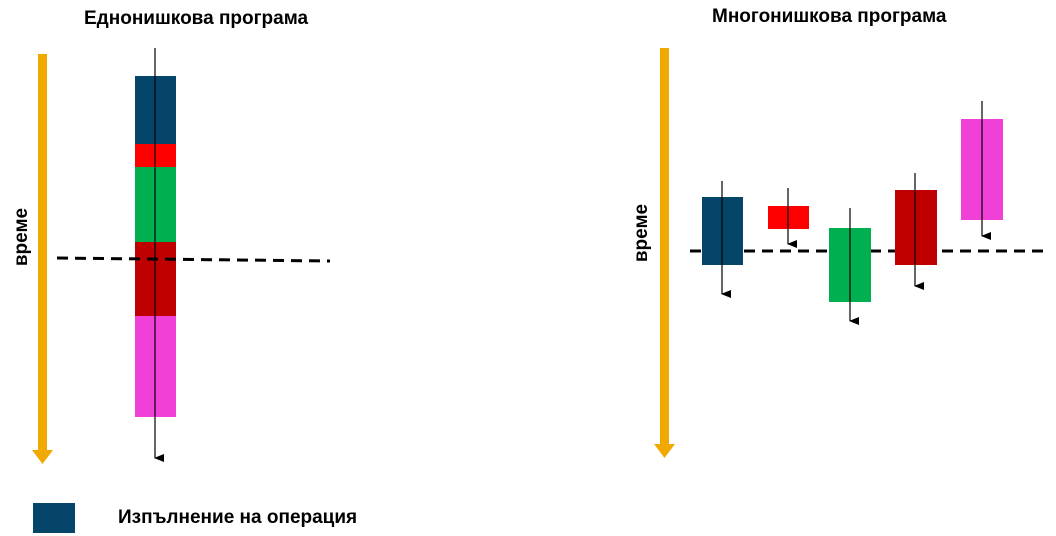 This screenshot has height=536, width=1056. What do you see at coordinates (196, 18) in the screenshot?
I see `single-thread-title: Еднонишкова програма` at bounding box center [196, 18].